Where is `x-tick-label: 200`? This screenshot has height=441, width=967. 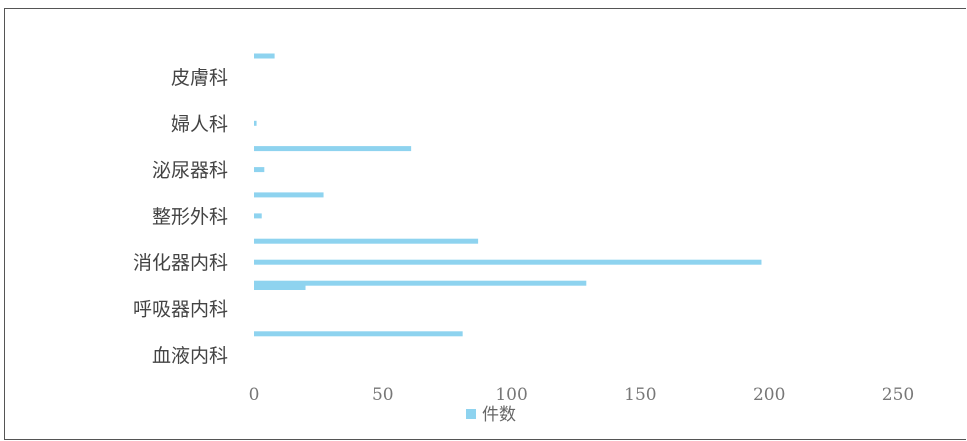
x-tick-label: 200 is located at coordinates (769, 395).